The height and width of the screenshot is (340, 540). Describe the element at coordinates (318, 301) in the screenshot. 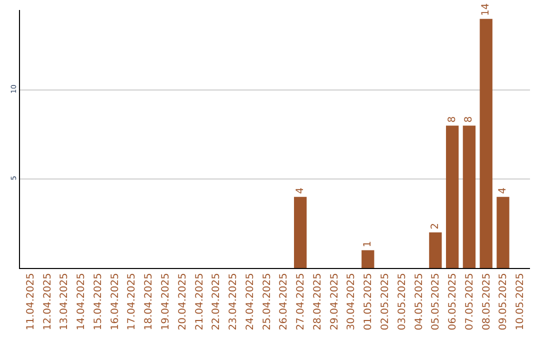

I see `x-tick-label: 28.04.2025` at that location.